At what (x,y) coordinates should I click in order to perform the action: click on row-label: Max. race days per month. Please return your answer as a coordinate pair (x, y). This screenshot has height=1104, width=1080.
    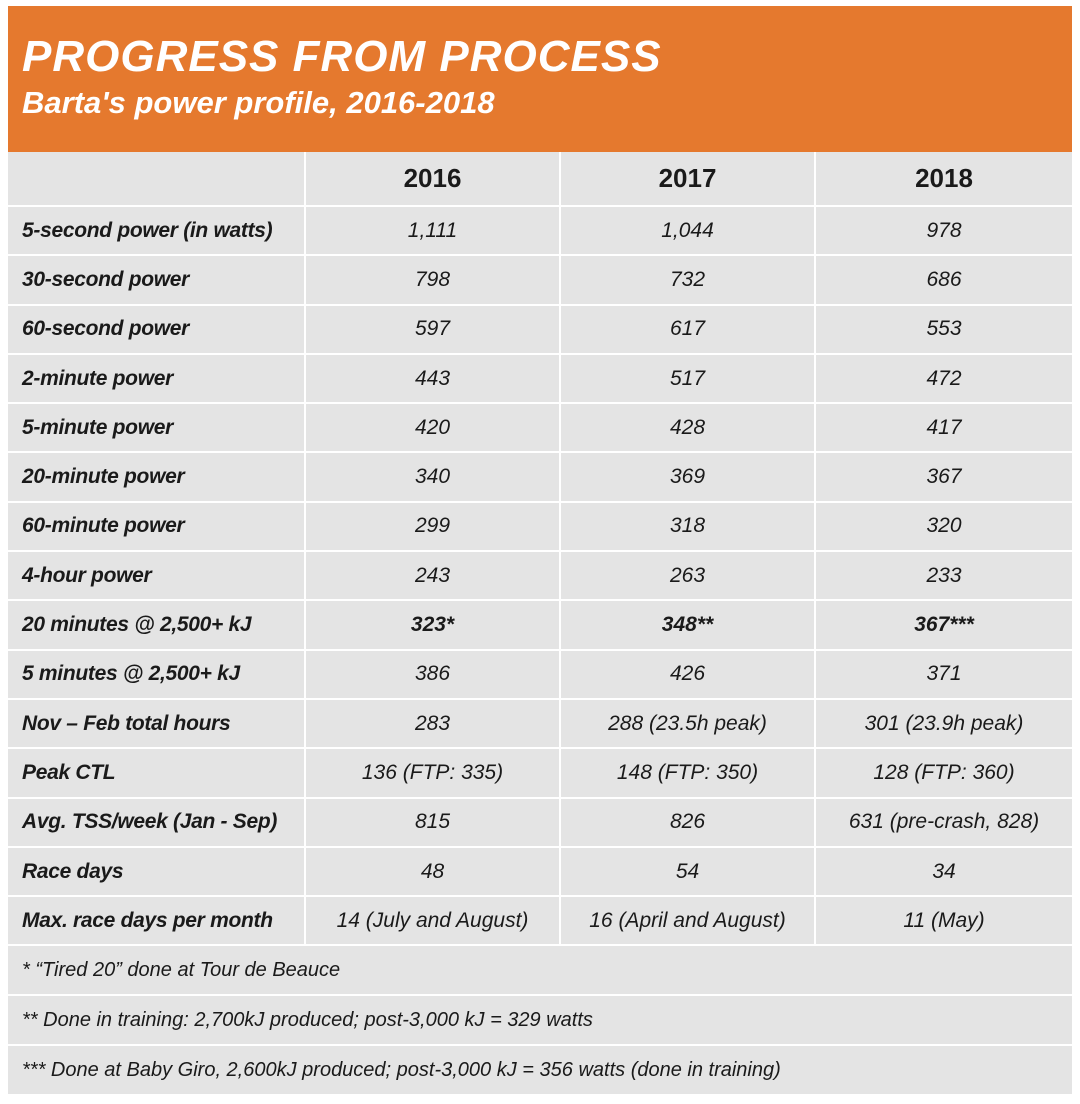
    Looking at the image, I should click on (157, 921).